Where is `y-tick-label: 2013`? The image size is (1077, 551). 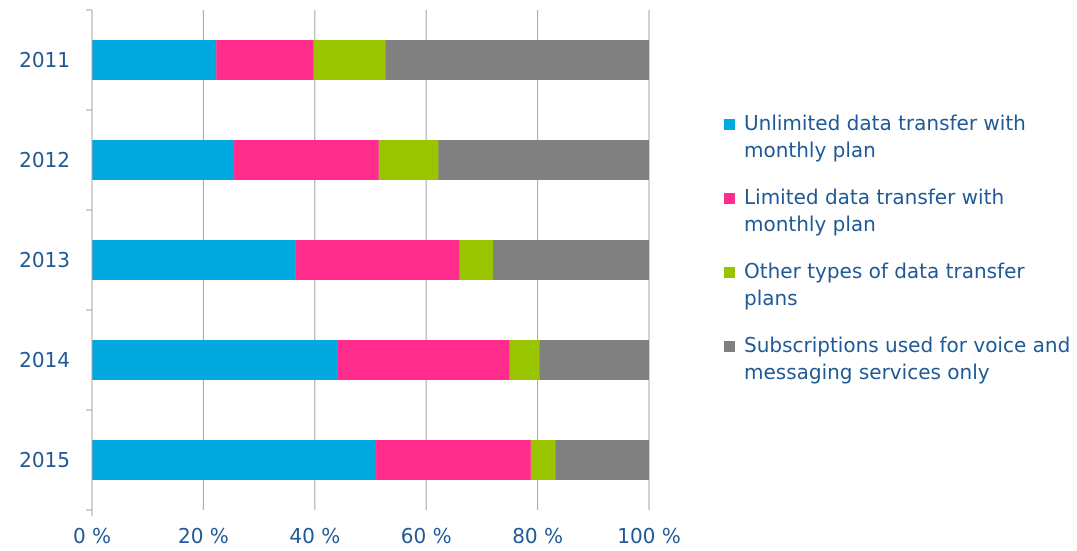 y-tick-label: 2013 is located at coordinates (44, 260).